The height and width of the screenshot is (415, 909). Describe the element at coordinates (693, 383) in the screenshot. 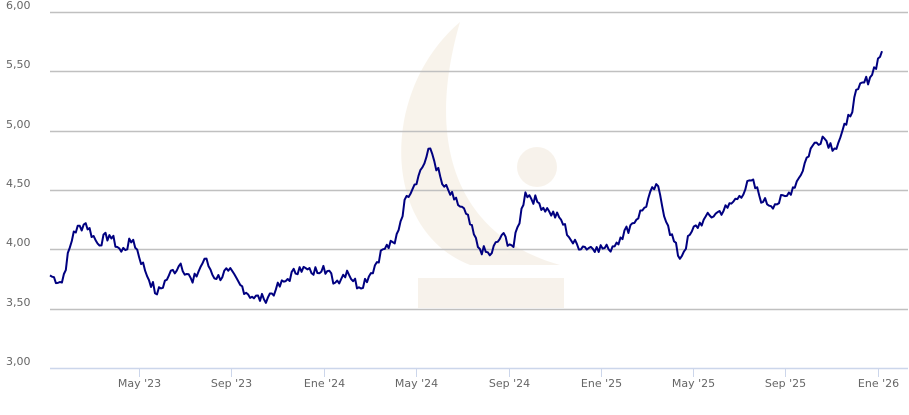

I see `x-tick-label: May '25` at that location.